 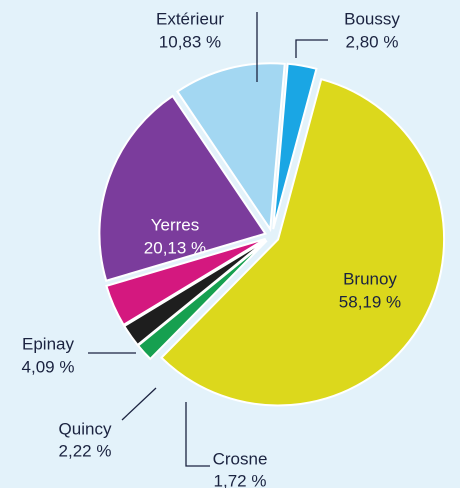 I want to click on slice-value: 4,09 %, so click(x=48, y=366).